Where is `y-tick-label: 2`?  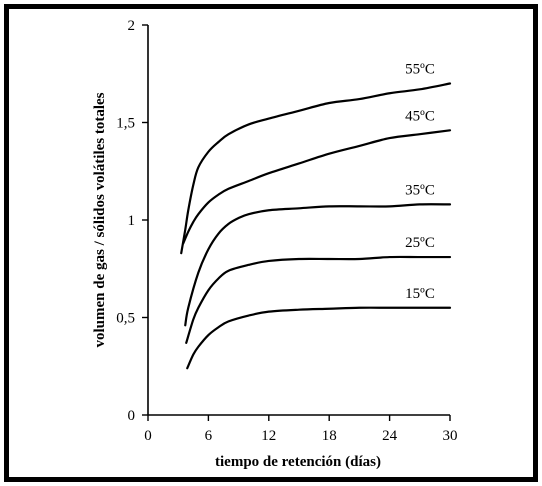
y-tick-label: 2 is located at coordinates (132, 26).